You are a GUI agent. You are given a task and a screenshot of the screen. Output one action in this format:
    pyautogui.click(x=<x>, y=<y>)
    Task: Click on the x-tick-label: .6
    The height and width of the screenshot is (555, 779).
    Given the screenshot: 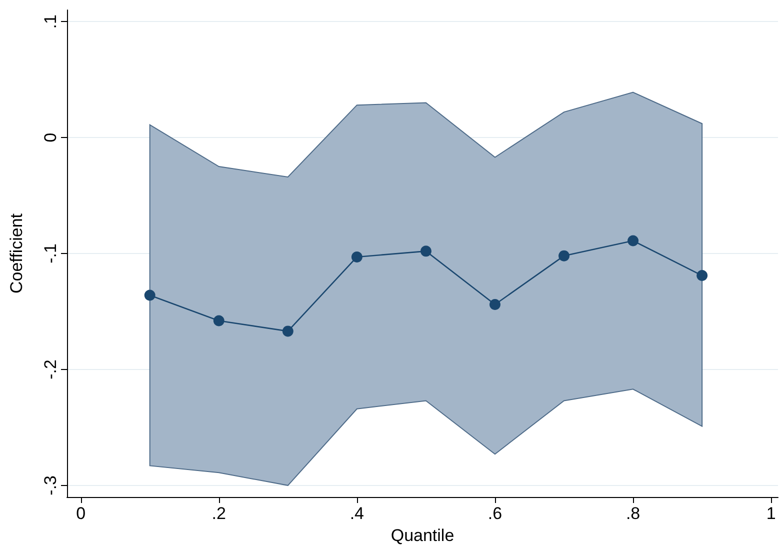 What is the action you would take?
    pyautogui.click(x=495, y=513)
    